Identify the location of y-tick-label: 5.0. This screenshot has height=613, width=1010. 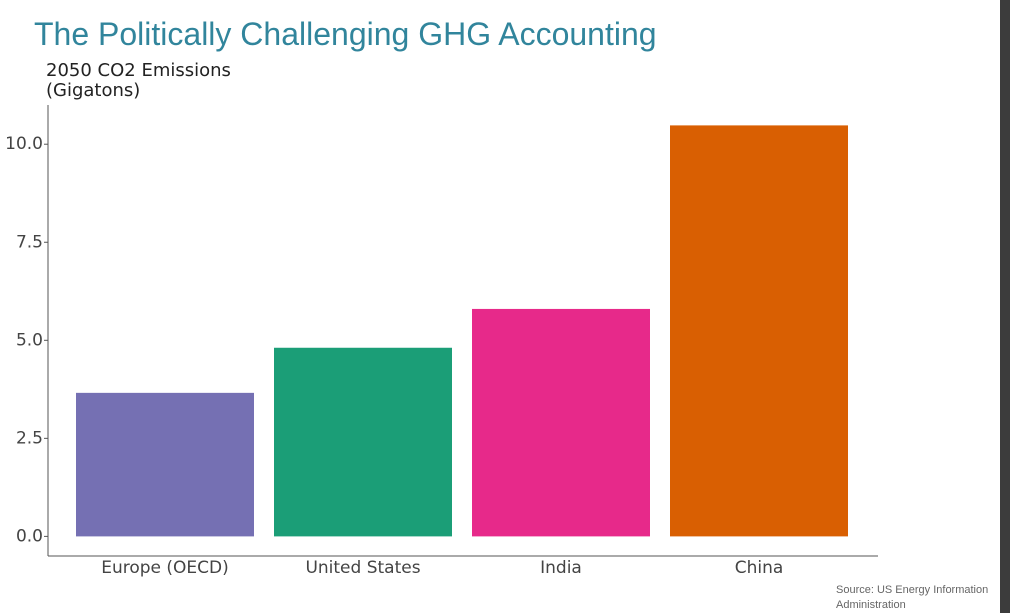
(29, 340).